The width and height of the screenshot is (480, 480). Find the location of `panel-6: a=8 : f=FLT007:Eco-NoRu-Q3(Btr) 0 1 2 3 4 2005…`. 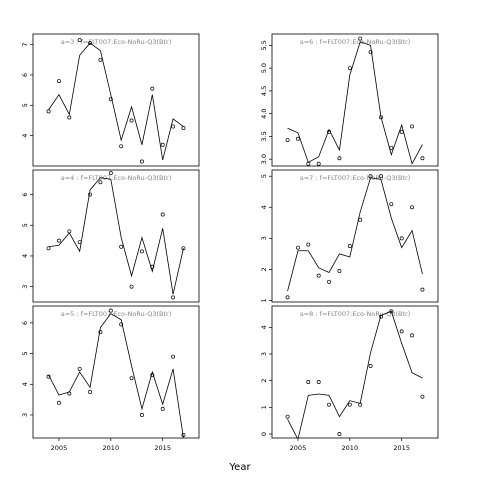

panel-6: a=8 : f=FLT007:Eco-NoRu-Q3(Btr) 0 1 2 3 4 2005… is located at coordinates (349, 378).